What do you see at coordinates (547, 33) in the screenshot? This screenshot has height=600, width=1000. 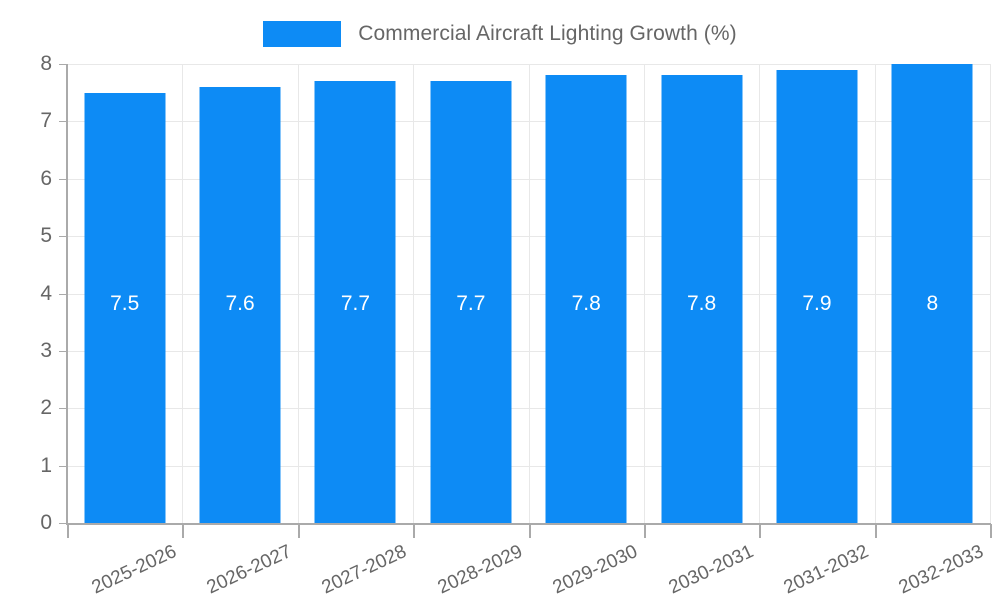 I see `legend-item-label: Commercial Aircraft Lighting Growth (%)` at bounding box center [547, 33].